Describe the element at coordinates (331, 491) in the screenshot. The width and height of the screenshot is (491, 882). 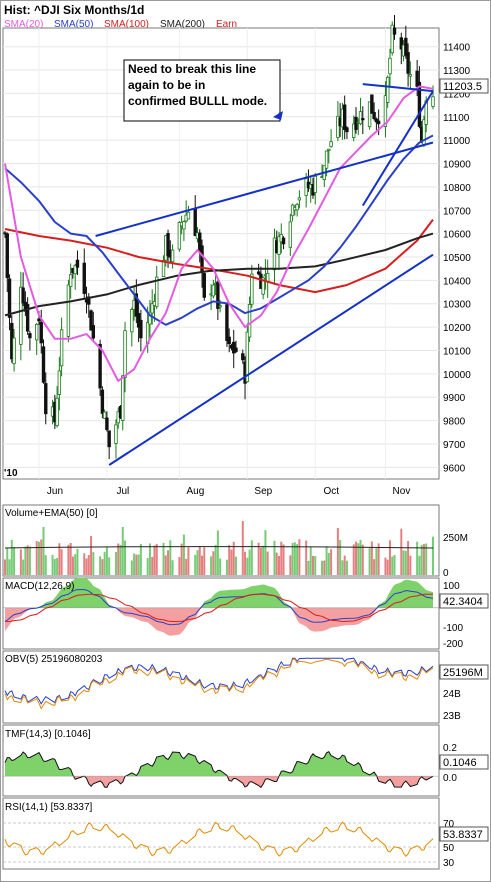
I see `month-tick-Oct: Oct` at that location.